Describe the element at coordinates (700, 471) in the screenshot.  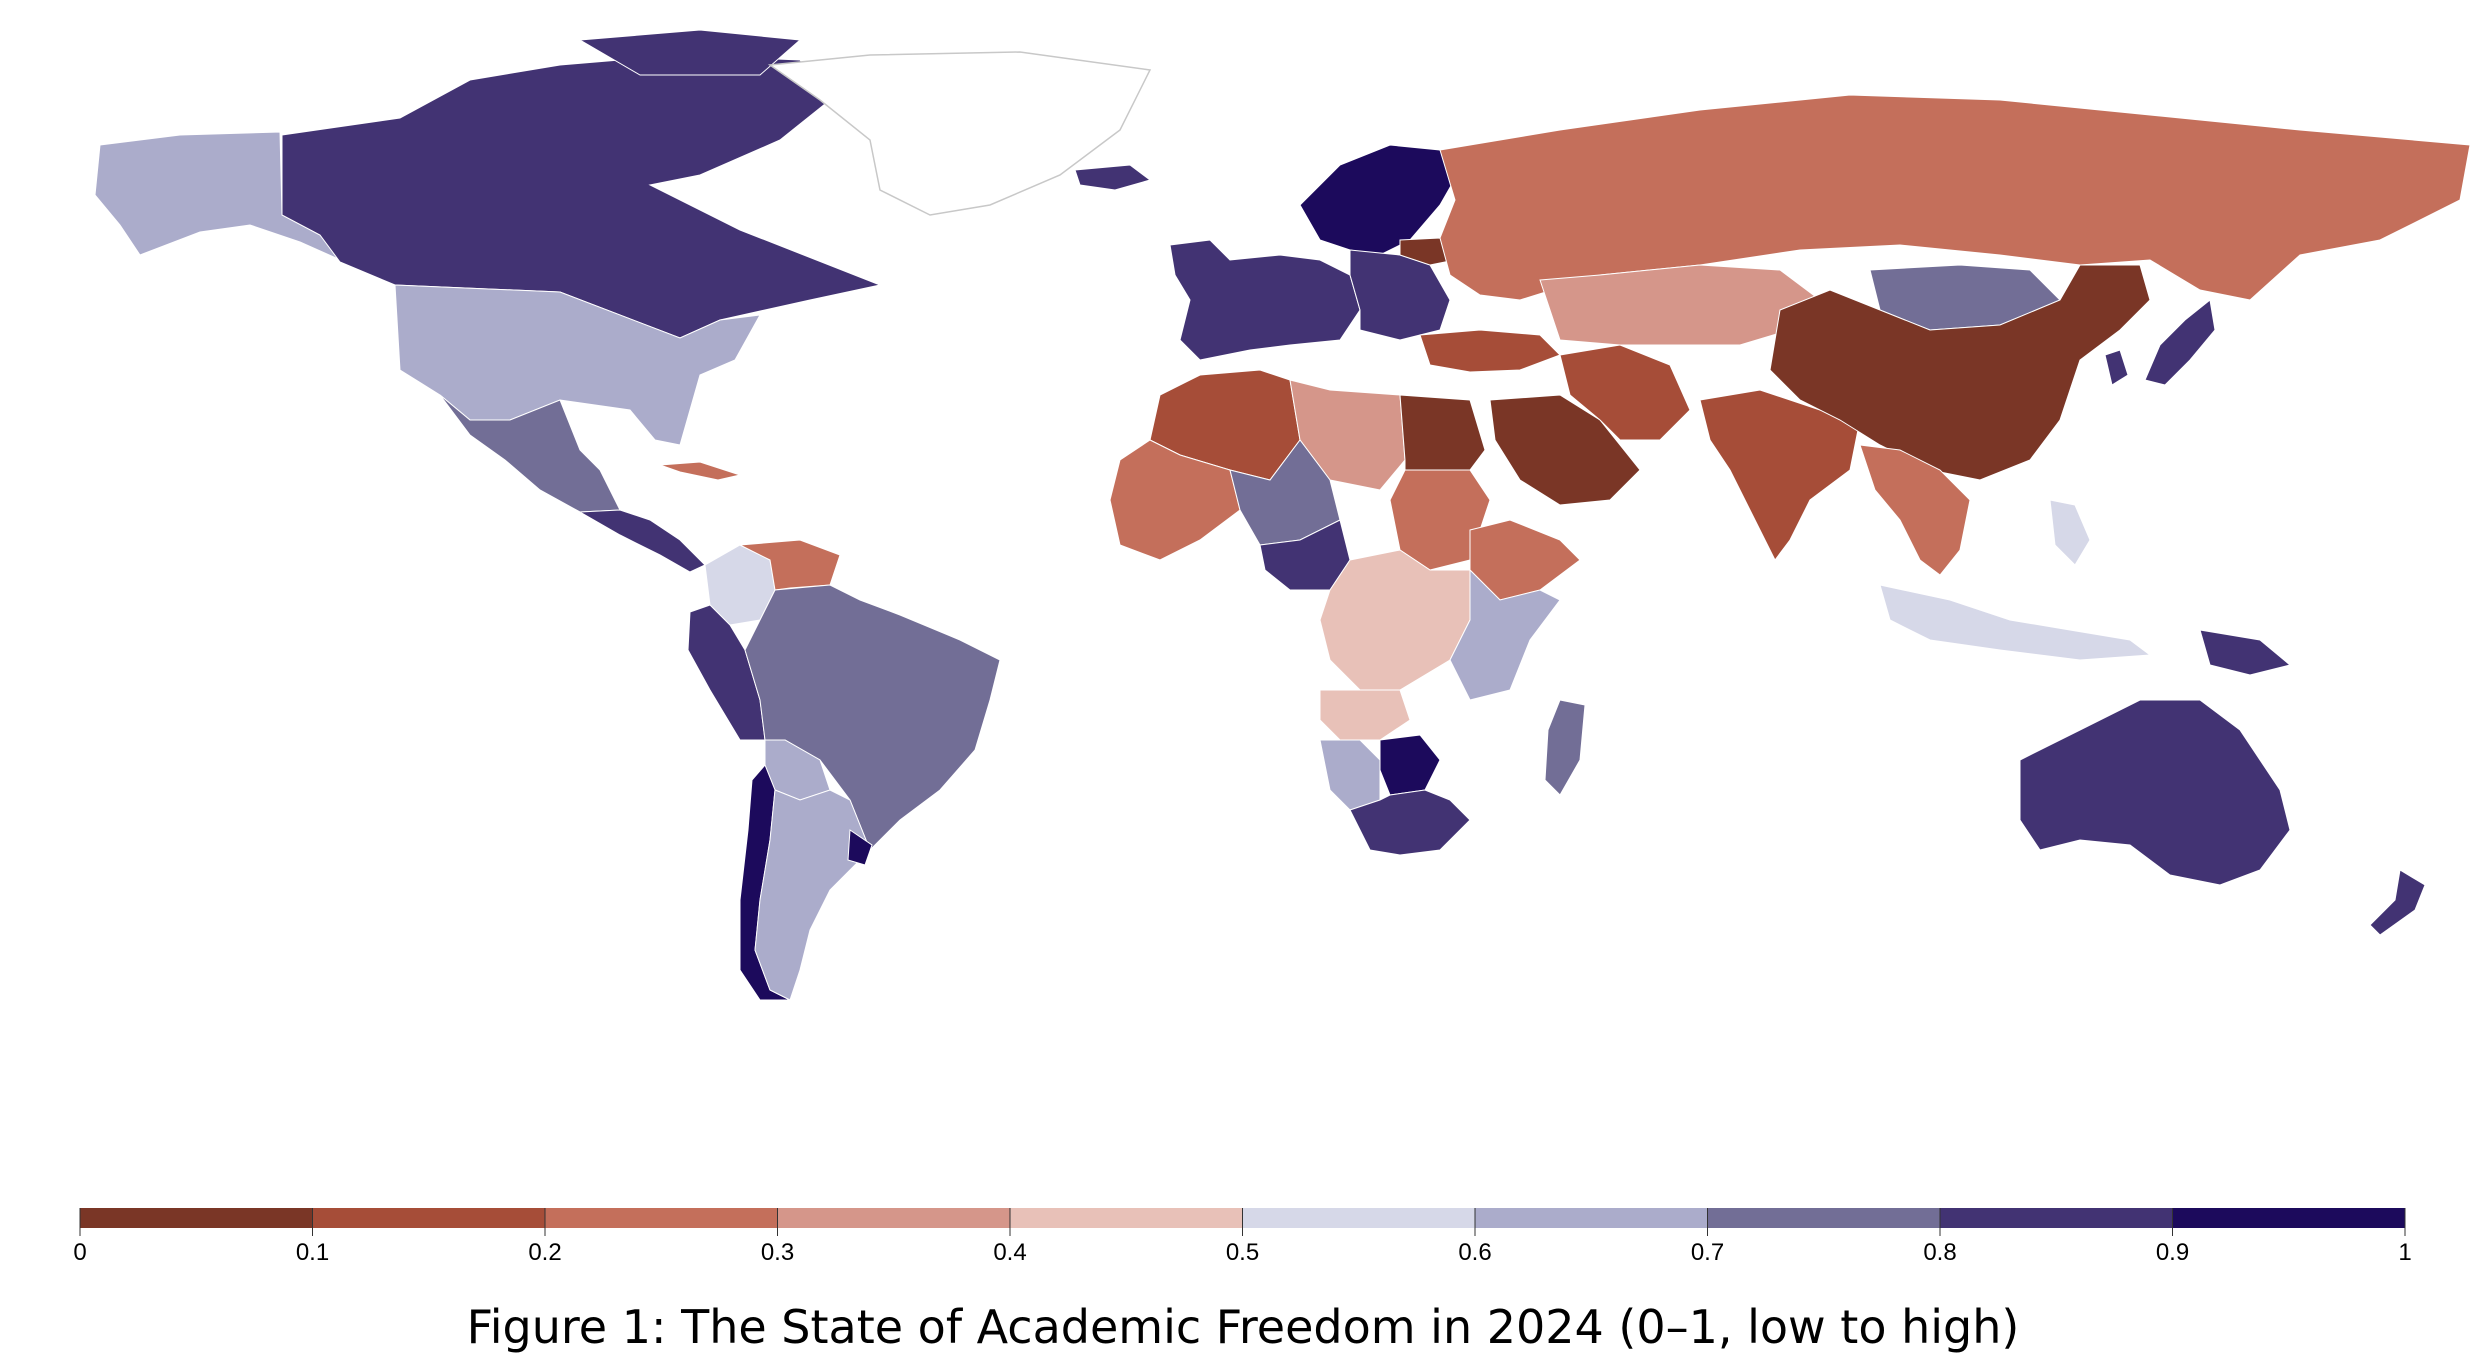
I see `region-cuba` at that location.